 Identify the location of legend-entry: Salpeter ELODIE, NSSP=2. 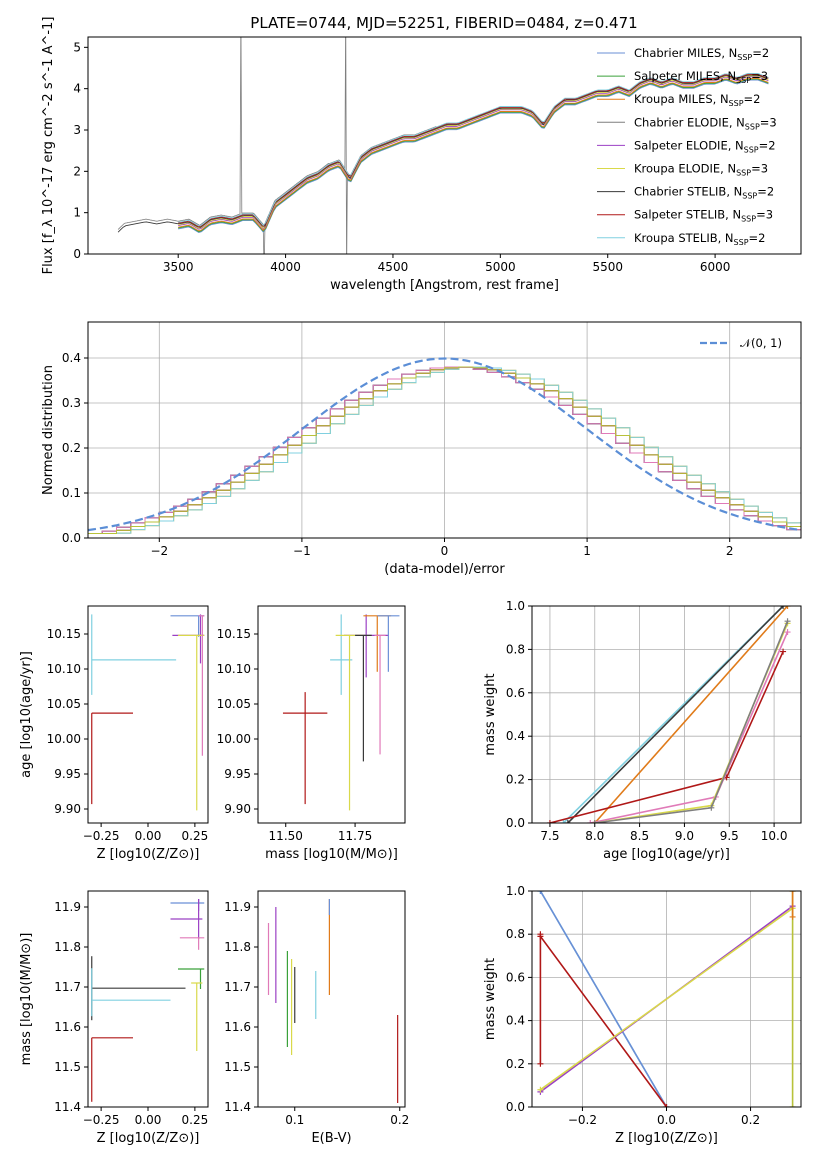
(705, 146).